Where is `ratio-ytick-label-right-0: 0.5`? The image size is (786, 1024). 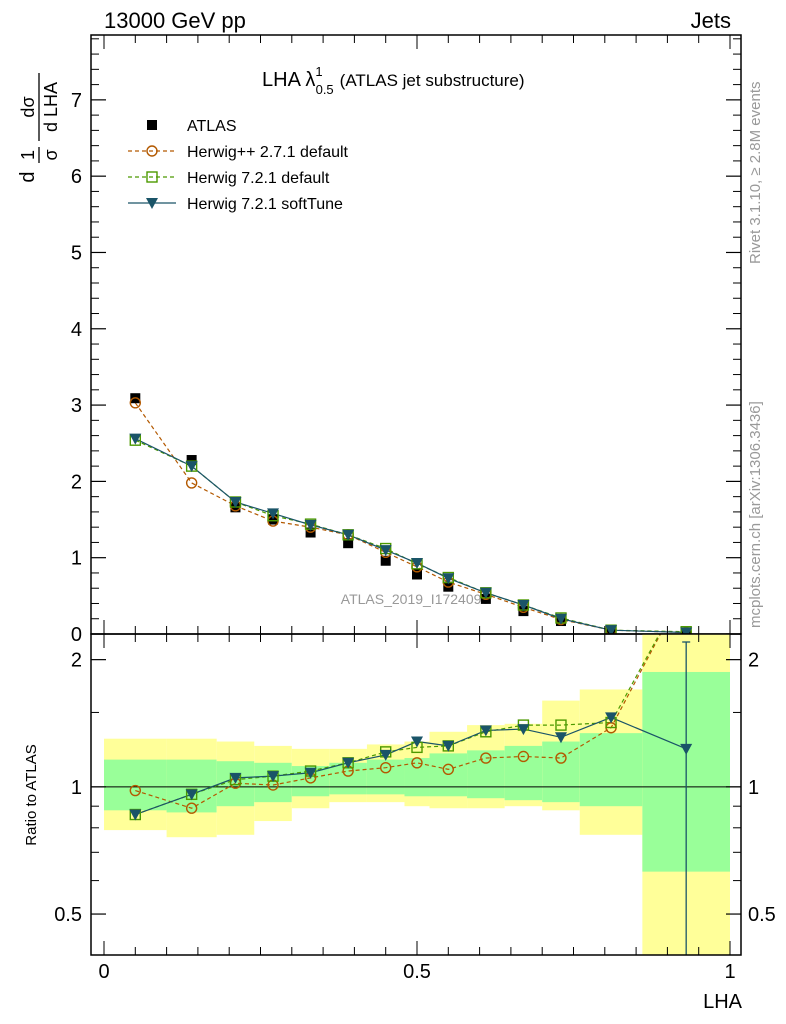
ratio-ytick-label-right-0: 0.5 is located at coordinates (762, 915).